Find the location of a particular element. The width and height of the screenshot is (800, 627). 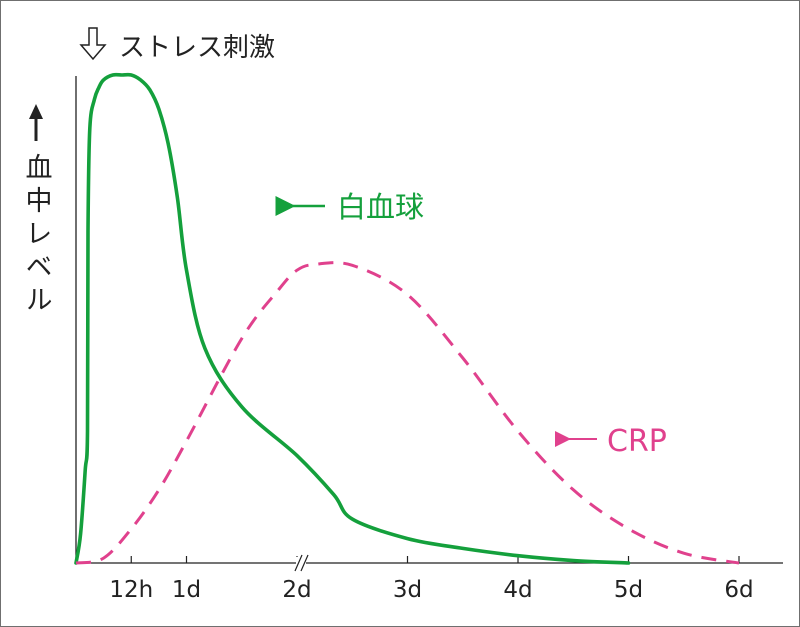

x-tick-label: 4d is located at coordinates (517, 590).